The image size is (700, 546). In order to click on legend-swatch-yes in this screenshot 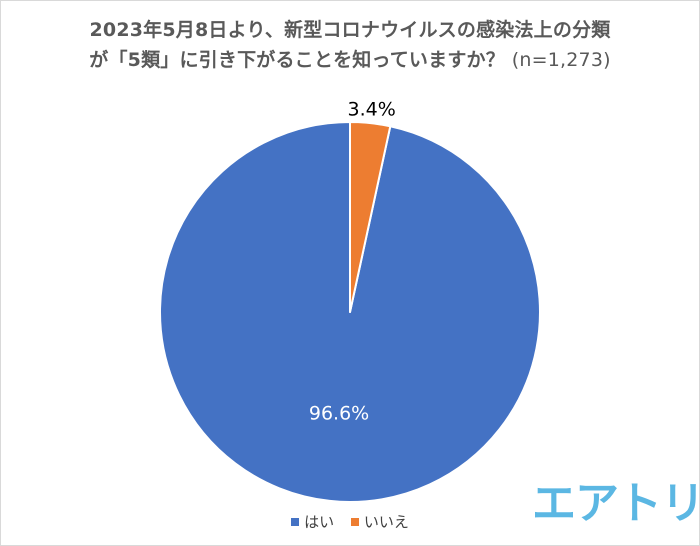, I will do `click(295, 522)`.